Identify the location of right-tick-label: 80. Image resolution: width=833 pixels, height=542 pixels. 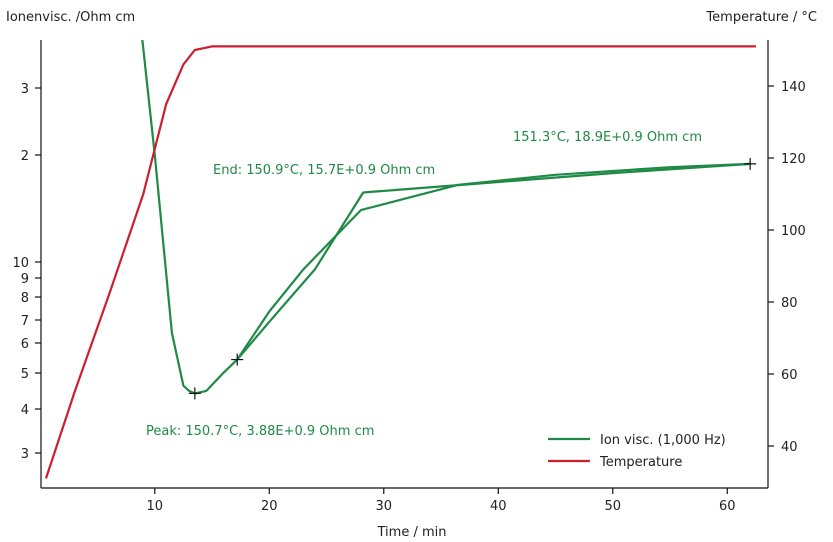
(789, 303).